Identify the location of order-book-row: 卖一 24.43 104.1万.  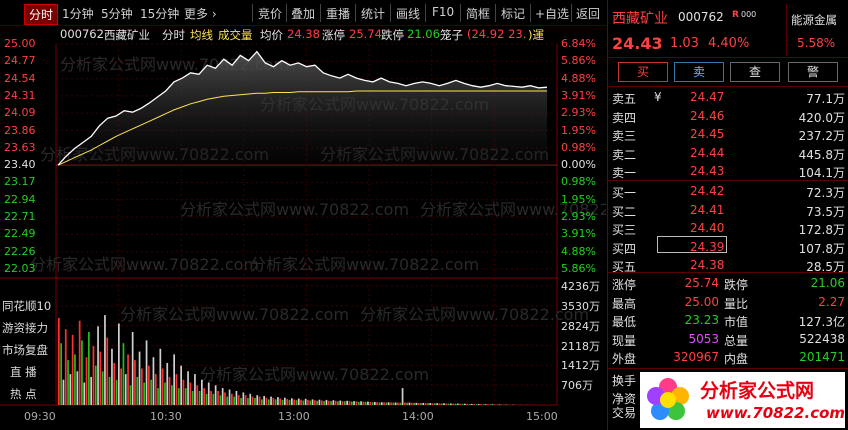
(728, 171).